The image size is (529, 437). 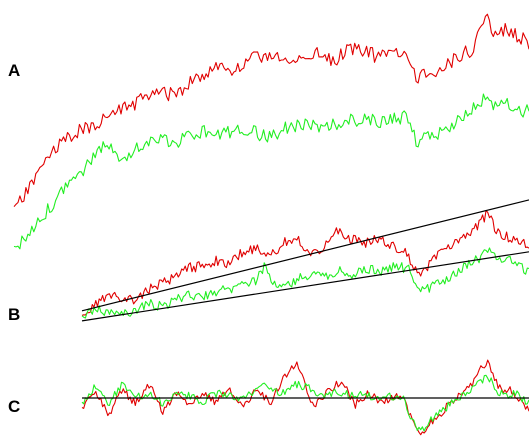 I want to click on panel-b-green-series-line, so click(x=305, y=283).